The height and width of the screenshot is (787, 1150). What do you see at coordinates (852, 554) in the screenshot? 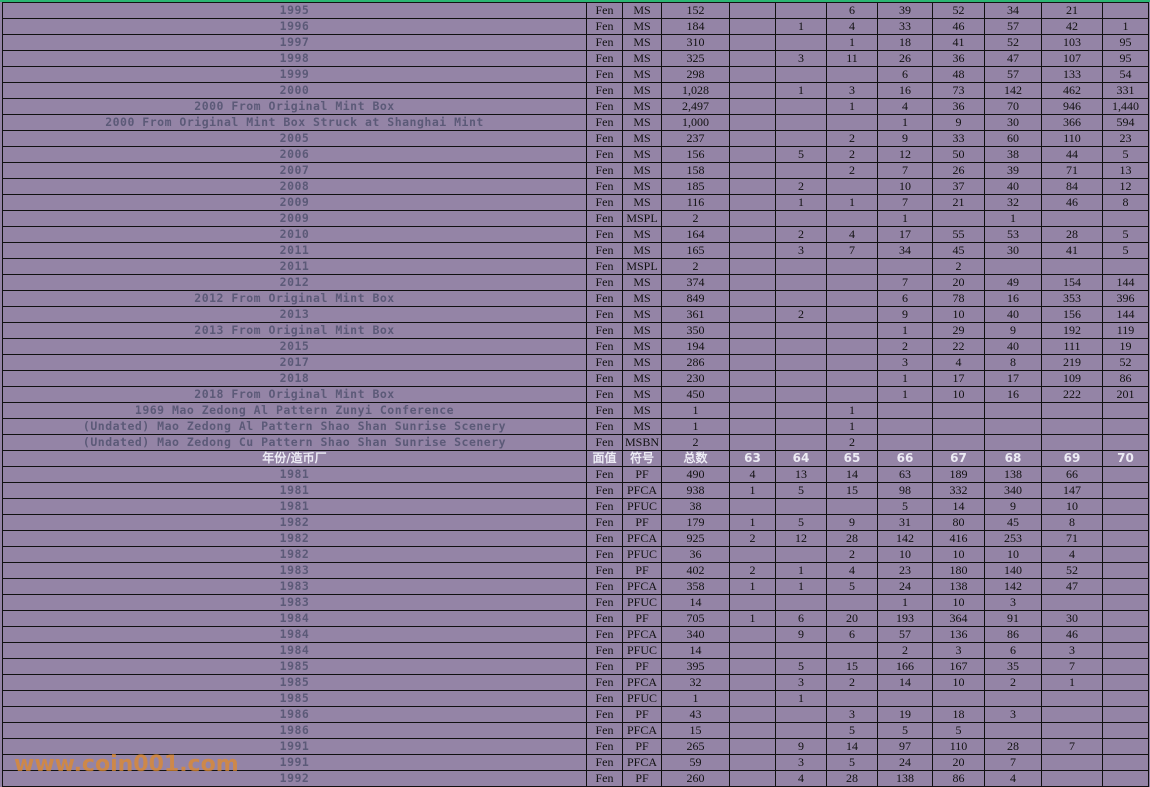
I see `cell-g65: 2` at bounding box center [852, 554].